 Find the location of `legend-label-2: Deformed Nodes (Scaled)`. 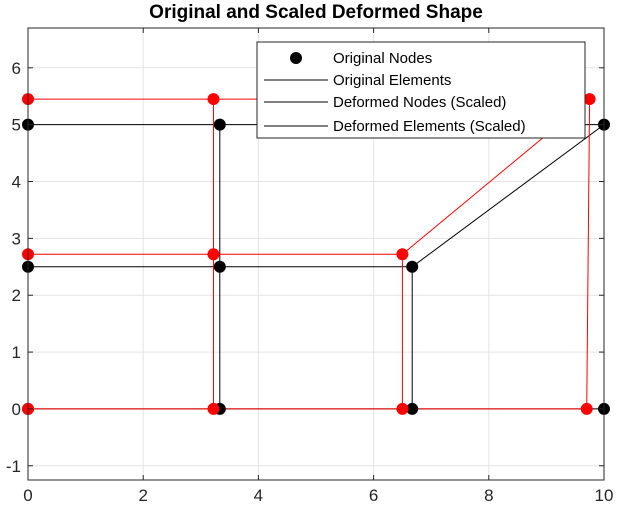

legend-label-2: Deformed Nodes (Scaled) is located at coordinates (419, 102).